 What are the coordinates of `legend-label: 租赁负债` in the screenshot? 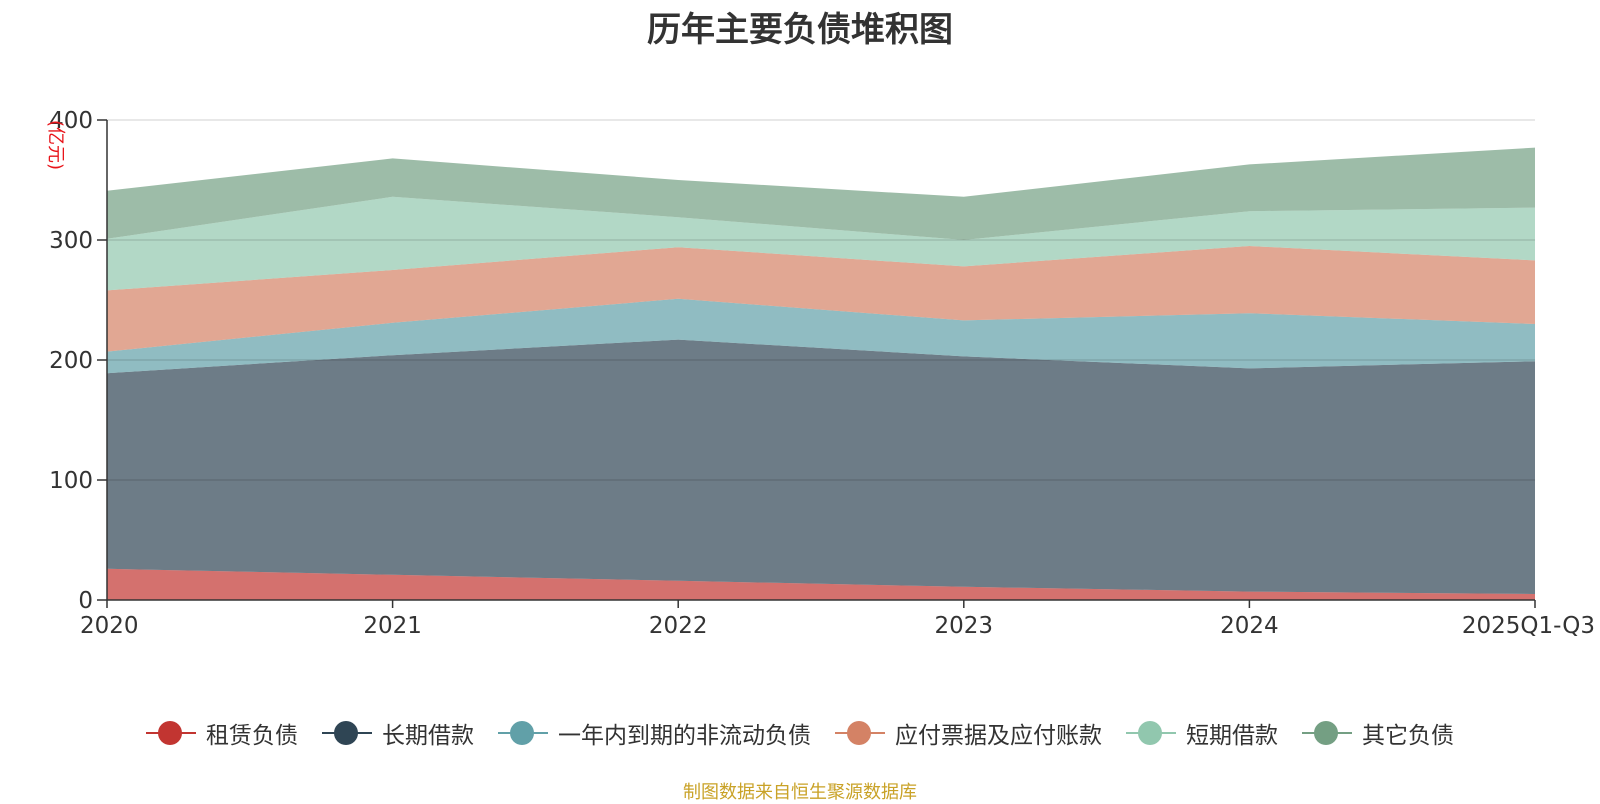 It's located at (252, 736).